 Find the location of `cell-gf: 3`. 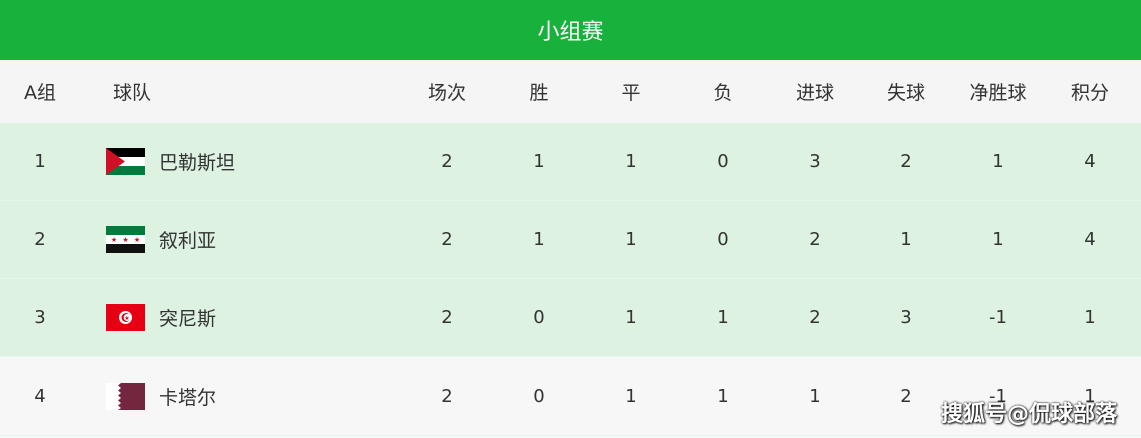

cell-gf: 3 is located at coordinates (815, 161).